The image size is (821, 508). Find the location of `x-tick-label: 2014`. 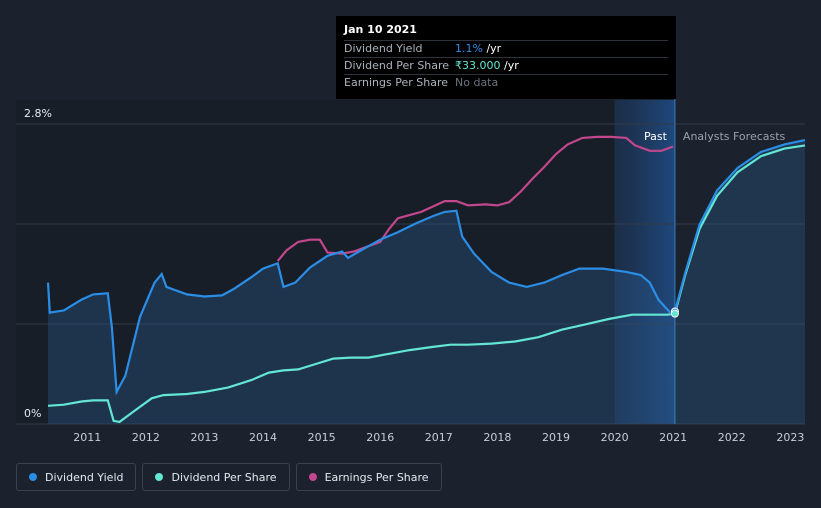

x-tick-label: 2014 is located at coordinates (263, 437).